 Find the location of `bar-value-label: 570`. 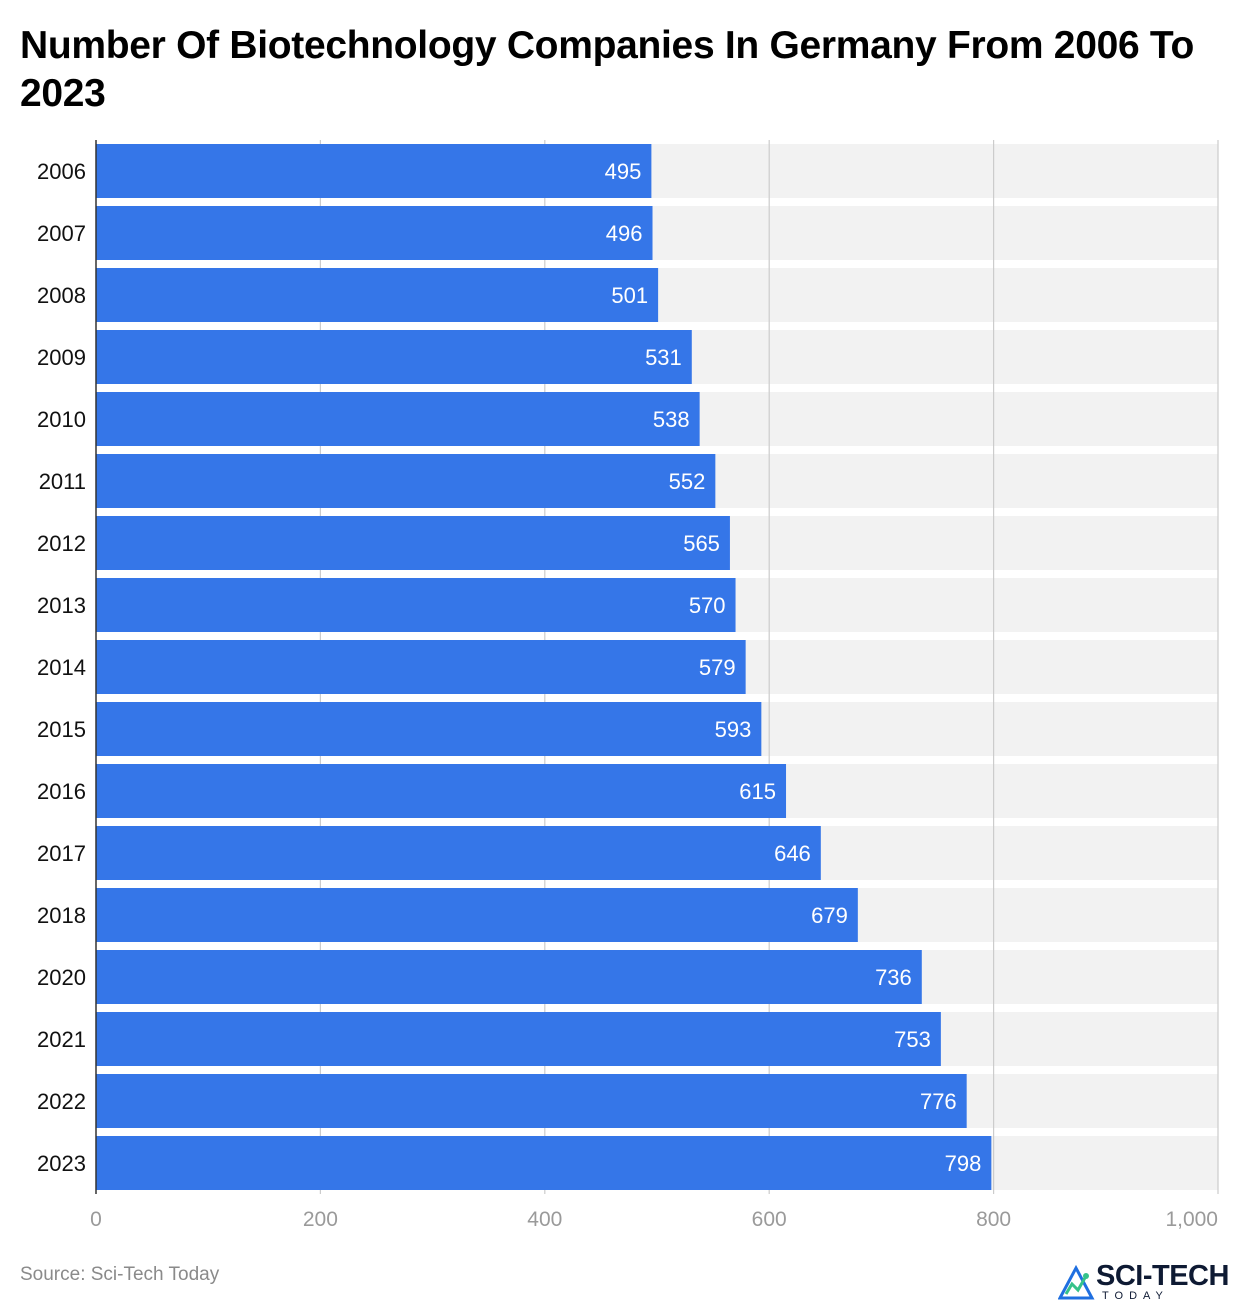

bar-value-label: 570 is located at coordinates (707, 605).